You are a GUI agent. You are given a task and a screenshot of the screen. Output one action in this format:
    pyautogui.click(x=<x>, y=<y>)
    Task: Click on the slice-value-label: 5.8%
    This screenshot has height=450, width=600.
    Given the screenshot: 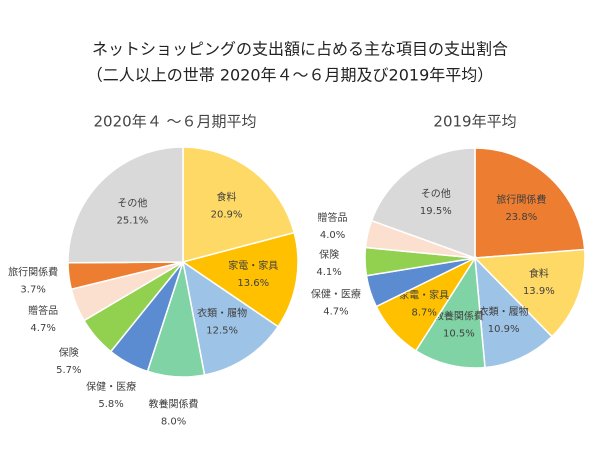 What is the action you would take?
    pyautogui.click(x=110, y=404)
    